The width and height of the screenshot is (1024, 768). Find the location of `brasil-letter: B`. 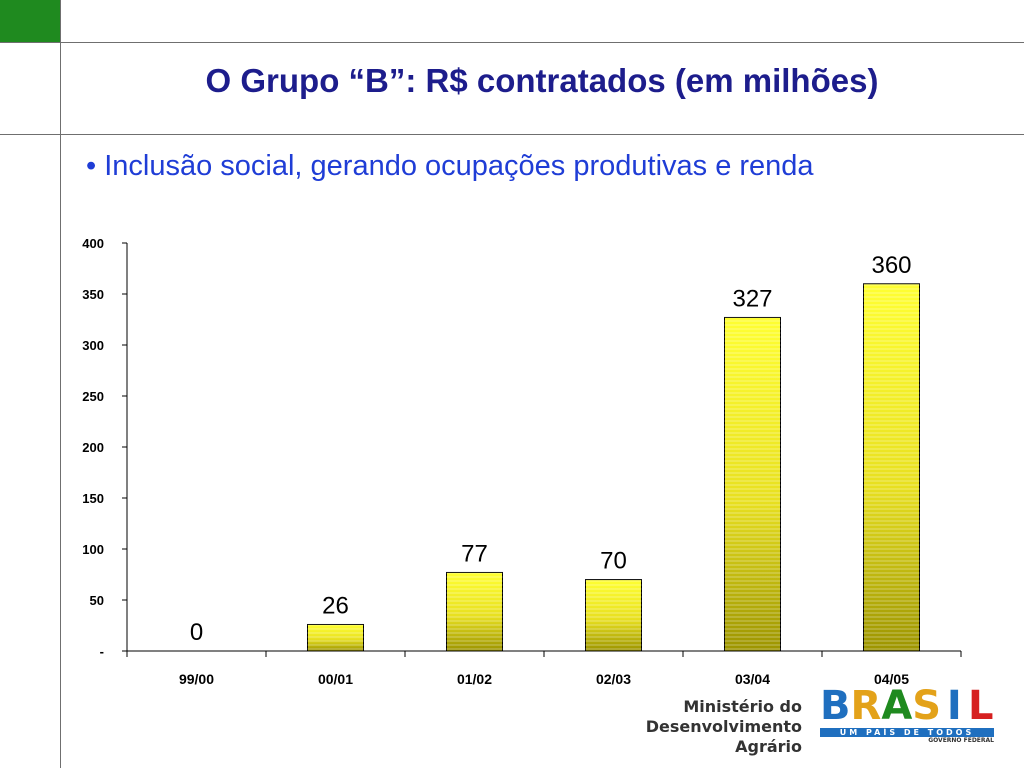

brasil-letter: B is located at coordinates (835, 706).